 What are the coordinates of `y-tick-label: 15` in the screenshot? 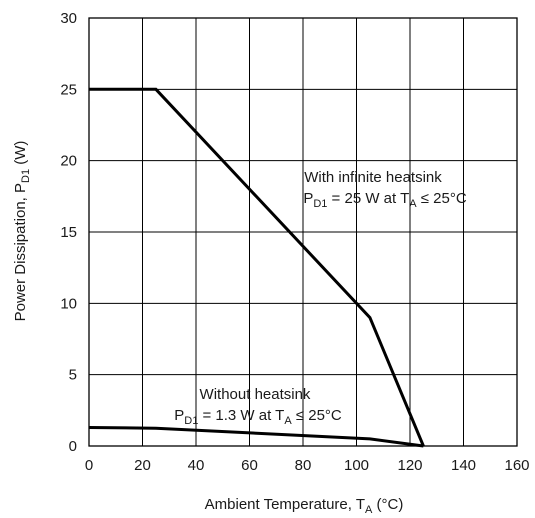 It's located at (68, 232).